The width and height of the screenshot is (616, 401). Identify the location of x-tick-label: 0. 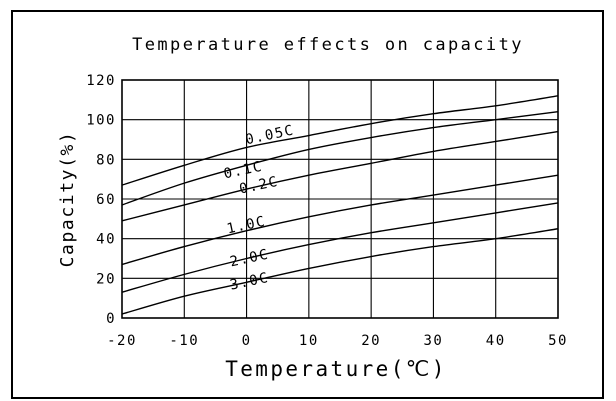
(247, 341).